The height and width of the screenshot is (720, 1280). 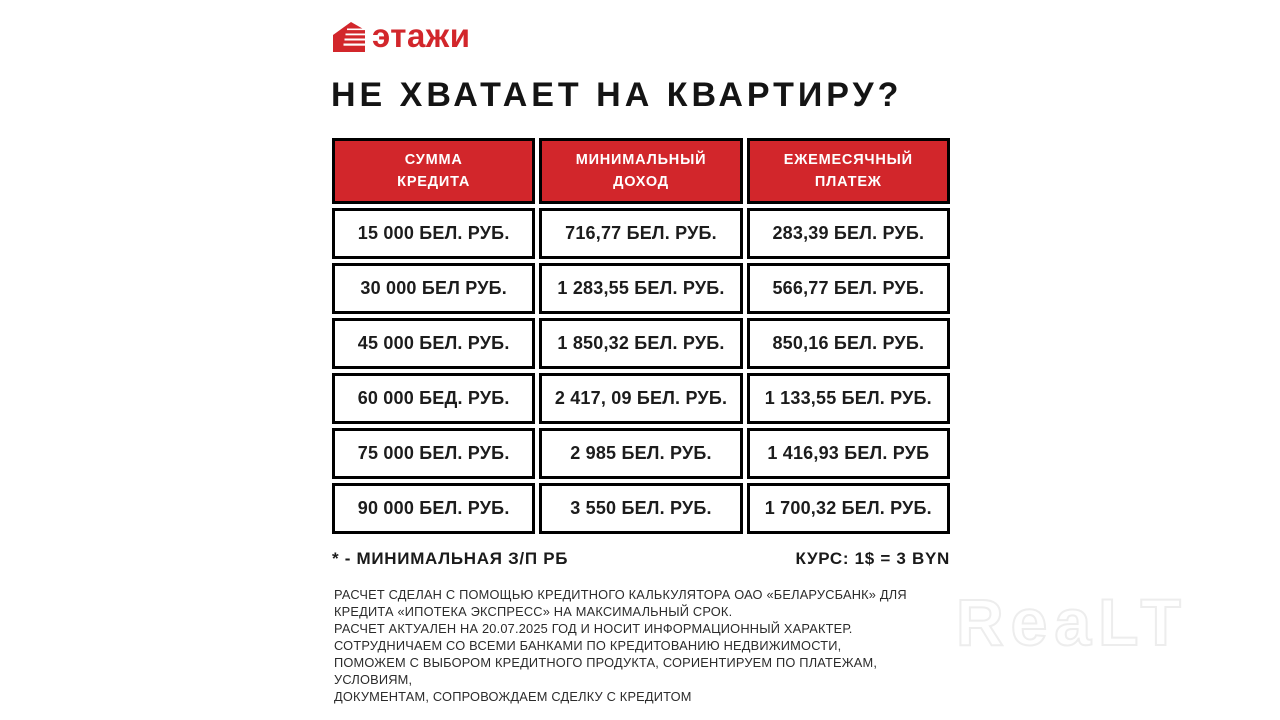 I want to click on table-data-cell: 566,77 БЕЛ. РУБ., so click(x=848, y=288).